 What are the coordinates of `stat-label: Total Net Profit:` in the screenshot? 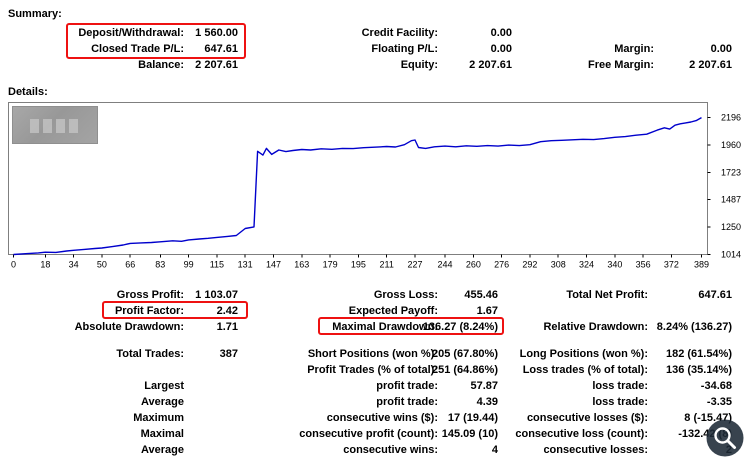 It's located at (607, 295).